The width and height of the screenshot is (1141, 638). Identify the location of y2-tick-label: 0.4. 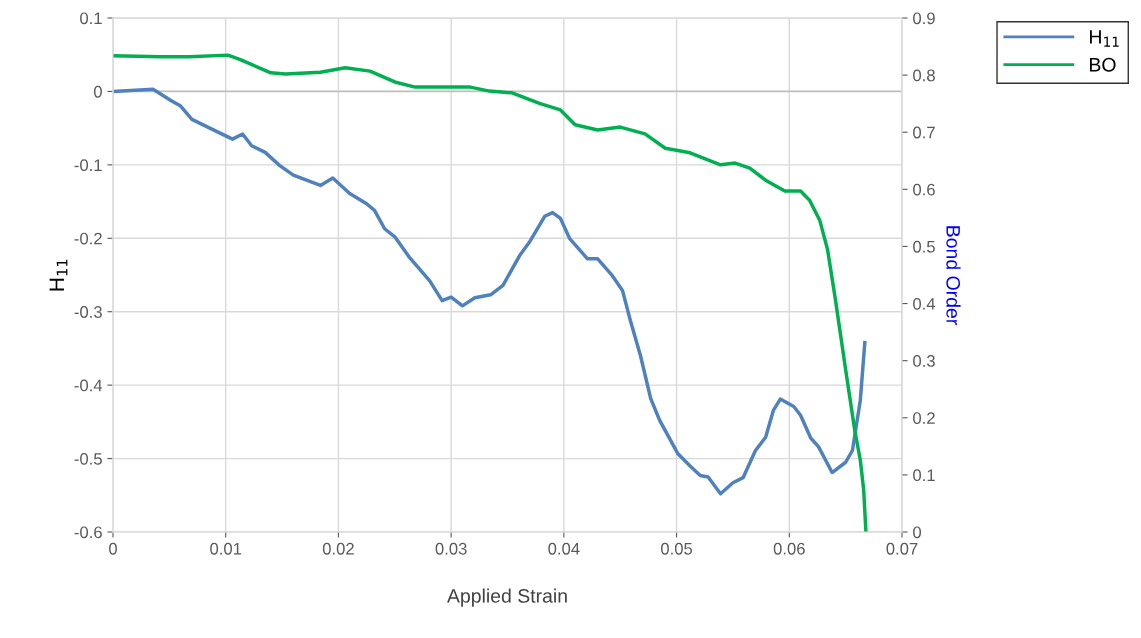
(924, 303).